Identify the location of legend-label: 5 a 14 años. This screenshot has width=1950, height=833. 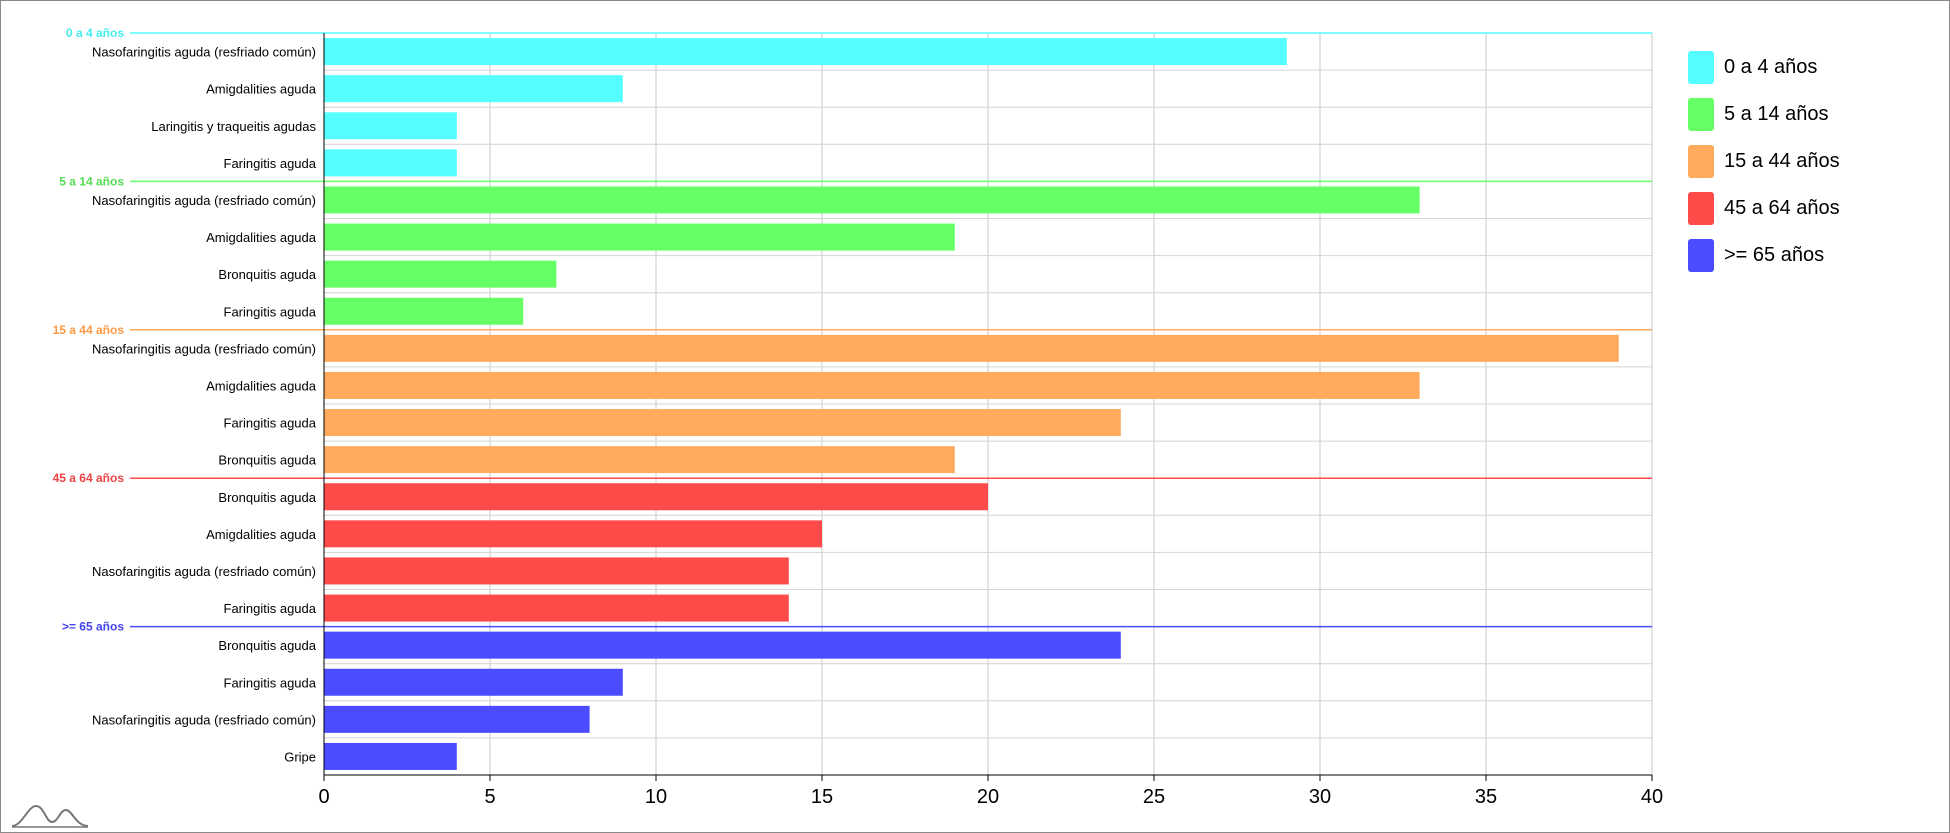
(1776, 114).